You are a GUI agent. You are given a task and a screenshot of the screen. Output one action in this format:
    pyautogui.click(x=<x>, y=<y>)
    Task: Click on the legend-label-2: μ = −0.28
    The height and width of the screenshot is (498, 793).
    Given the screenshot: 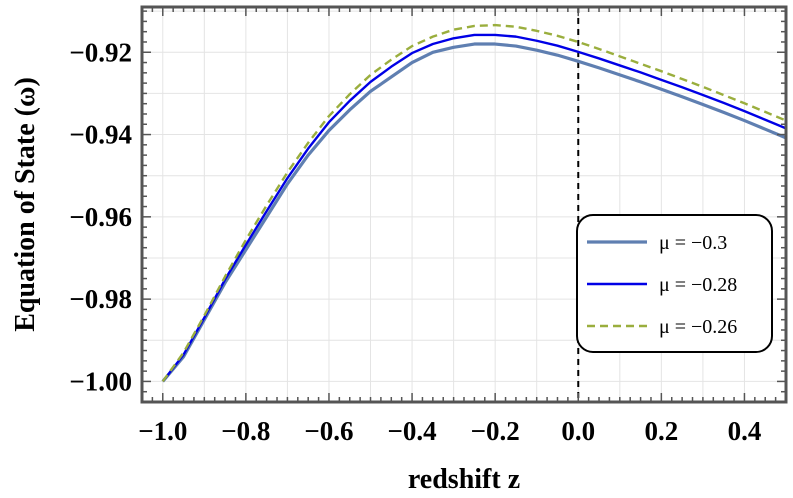 What is the action you would take?
    pyautogui.click(x=698, y=285)
    